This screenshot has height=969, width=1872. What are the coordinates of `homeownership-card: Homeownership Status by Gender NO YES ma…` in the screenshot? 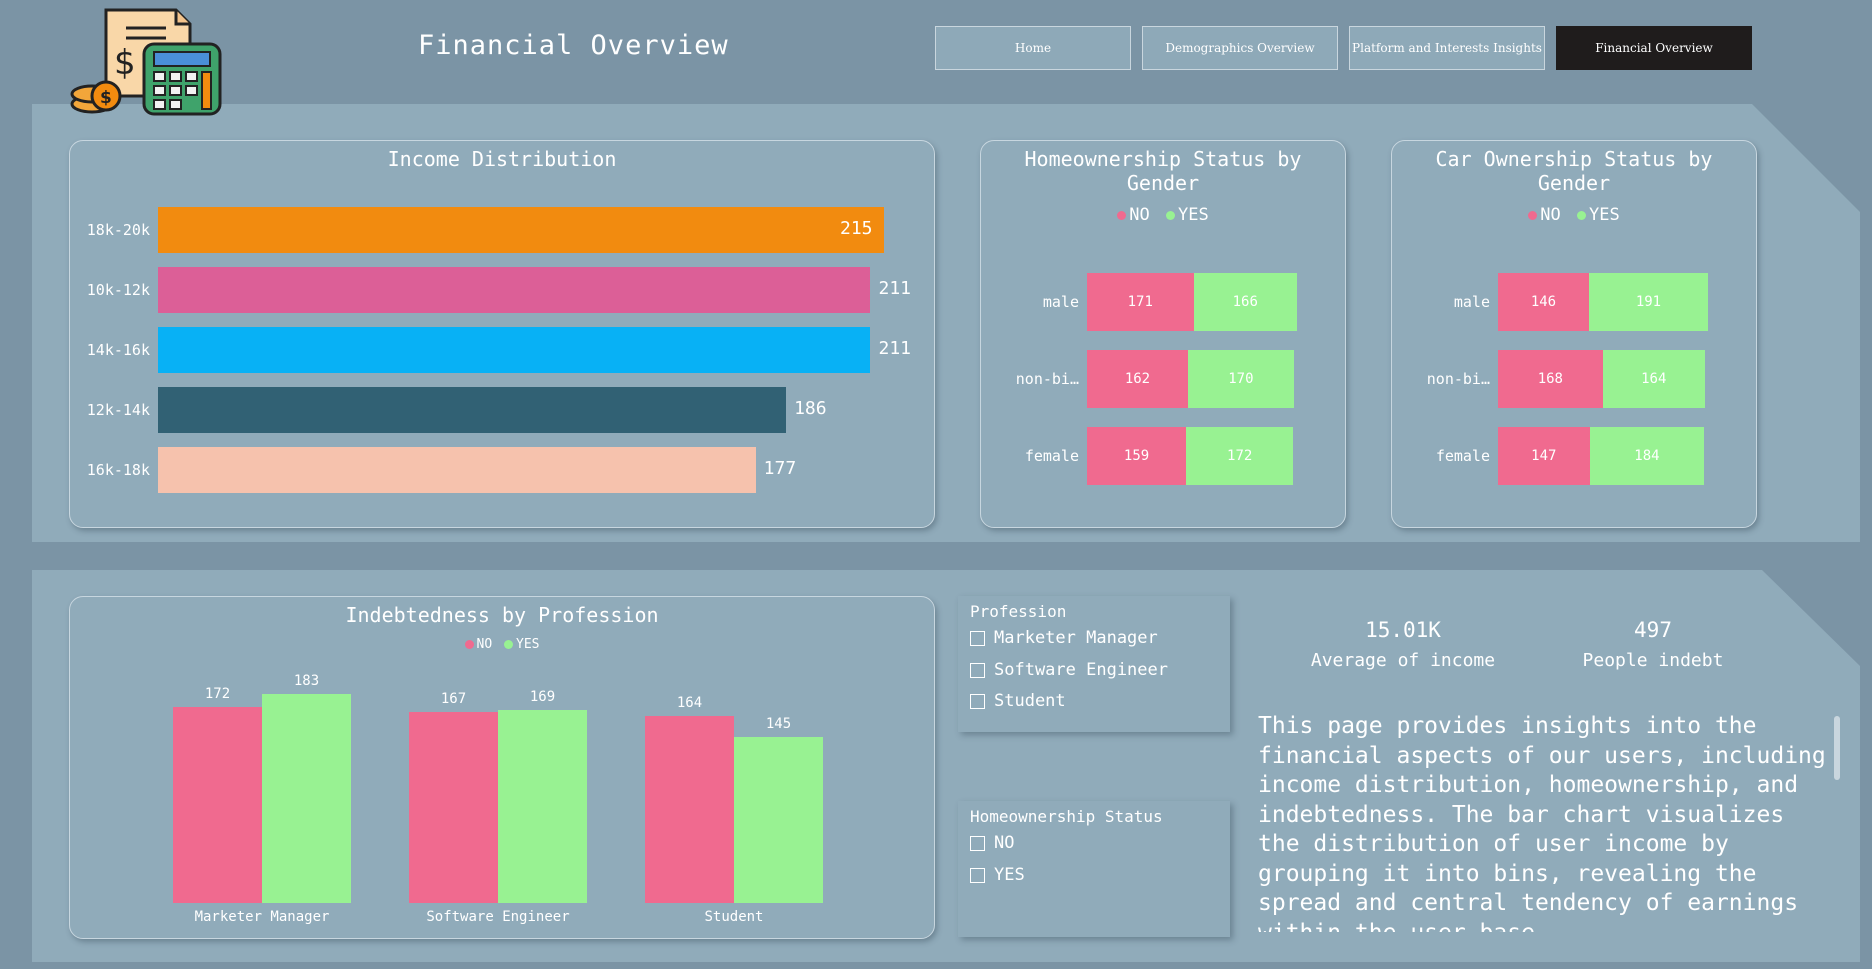 It's located at (1163, 334).